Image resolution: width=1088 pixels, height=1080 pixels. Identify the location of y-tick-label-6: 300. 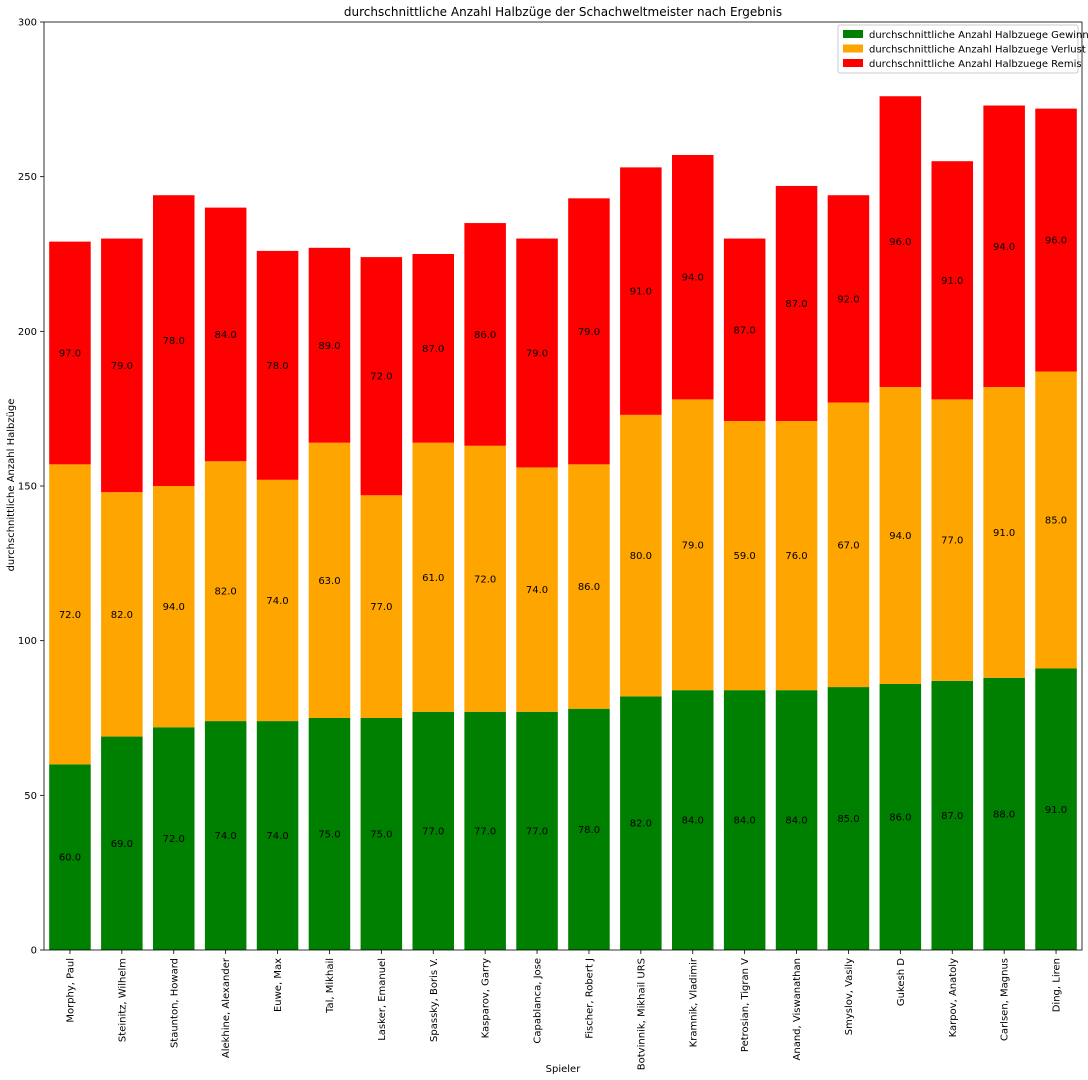
(27, 23).